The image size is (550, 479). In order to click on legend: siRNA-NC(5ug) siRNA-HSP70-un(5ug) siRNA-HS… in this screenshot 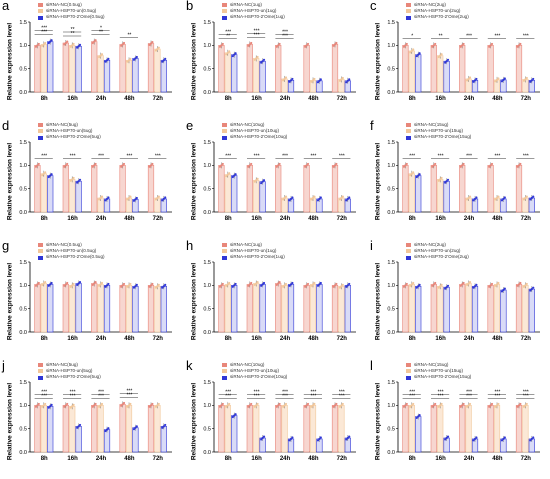, I will do `click(69, 371)`.